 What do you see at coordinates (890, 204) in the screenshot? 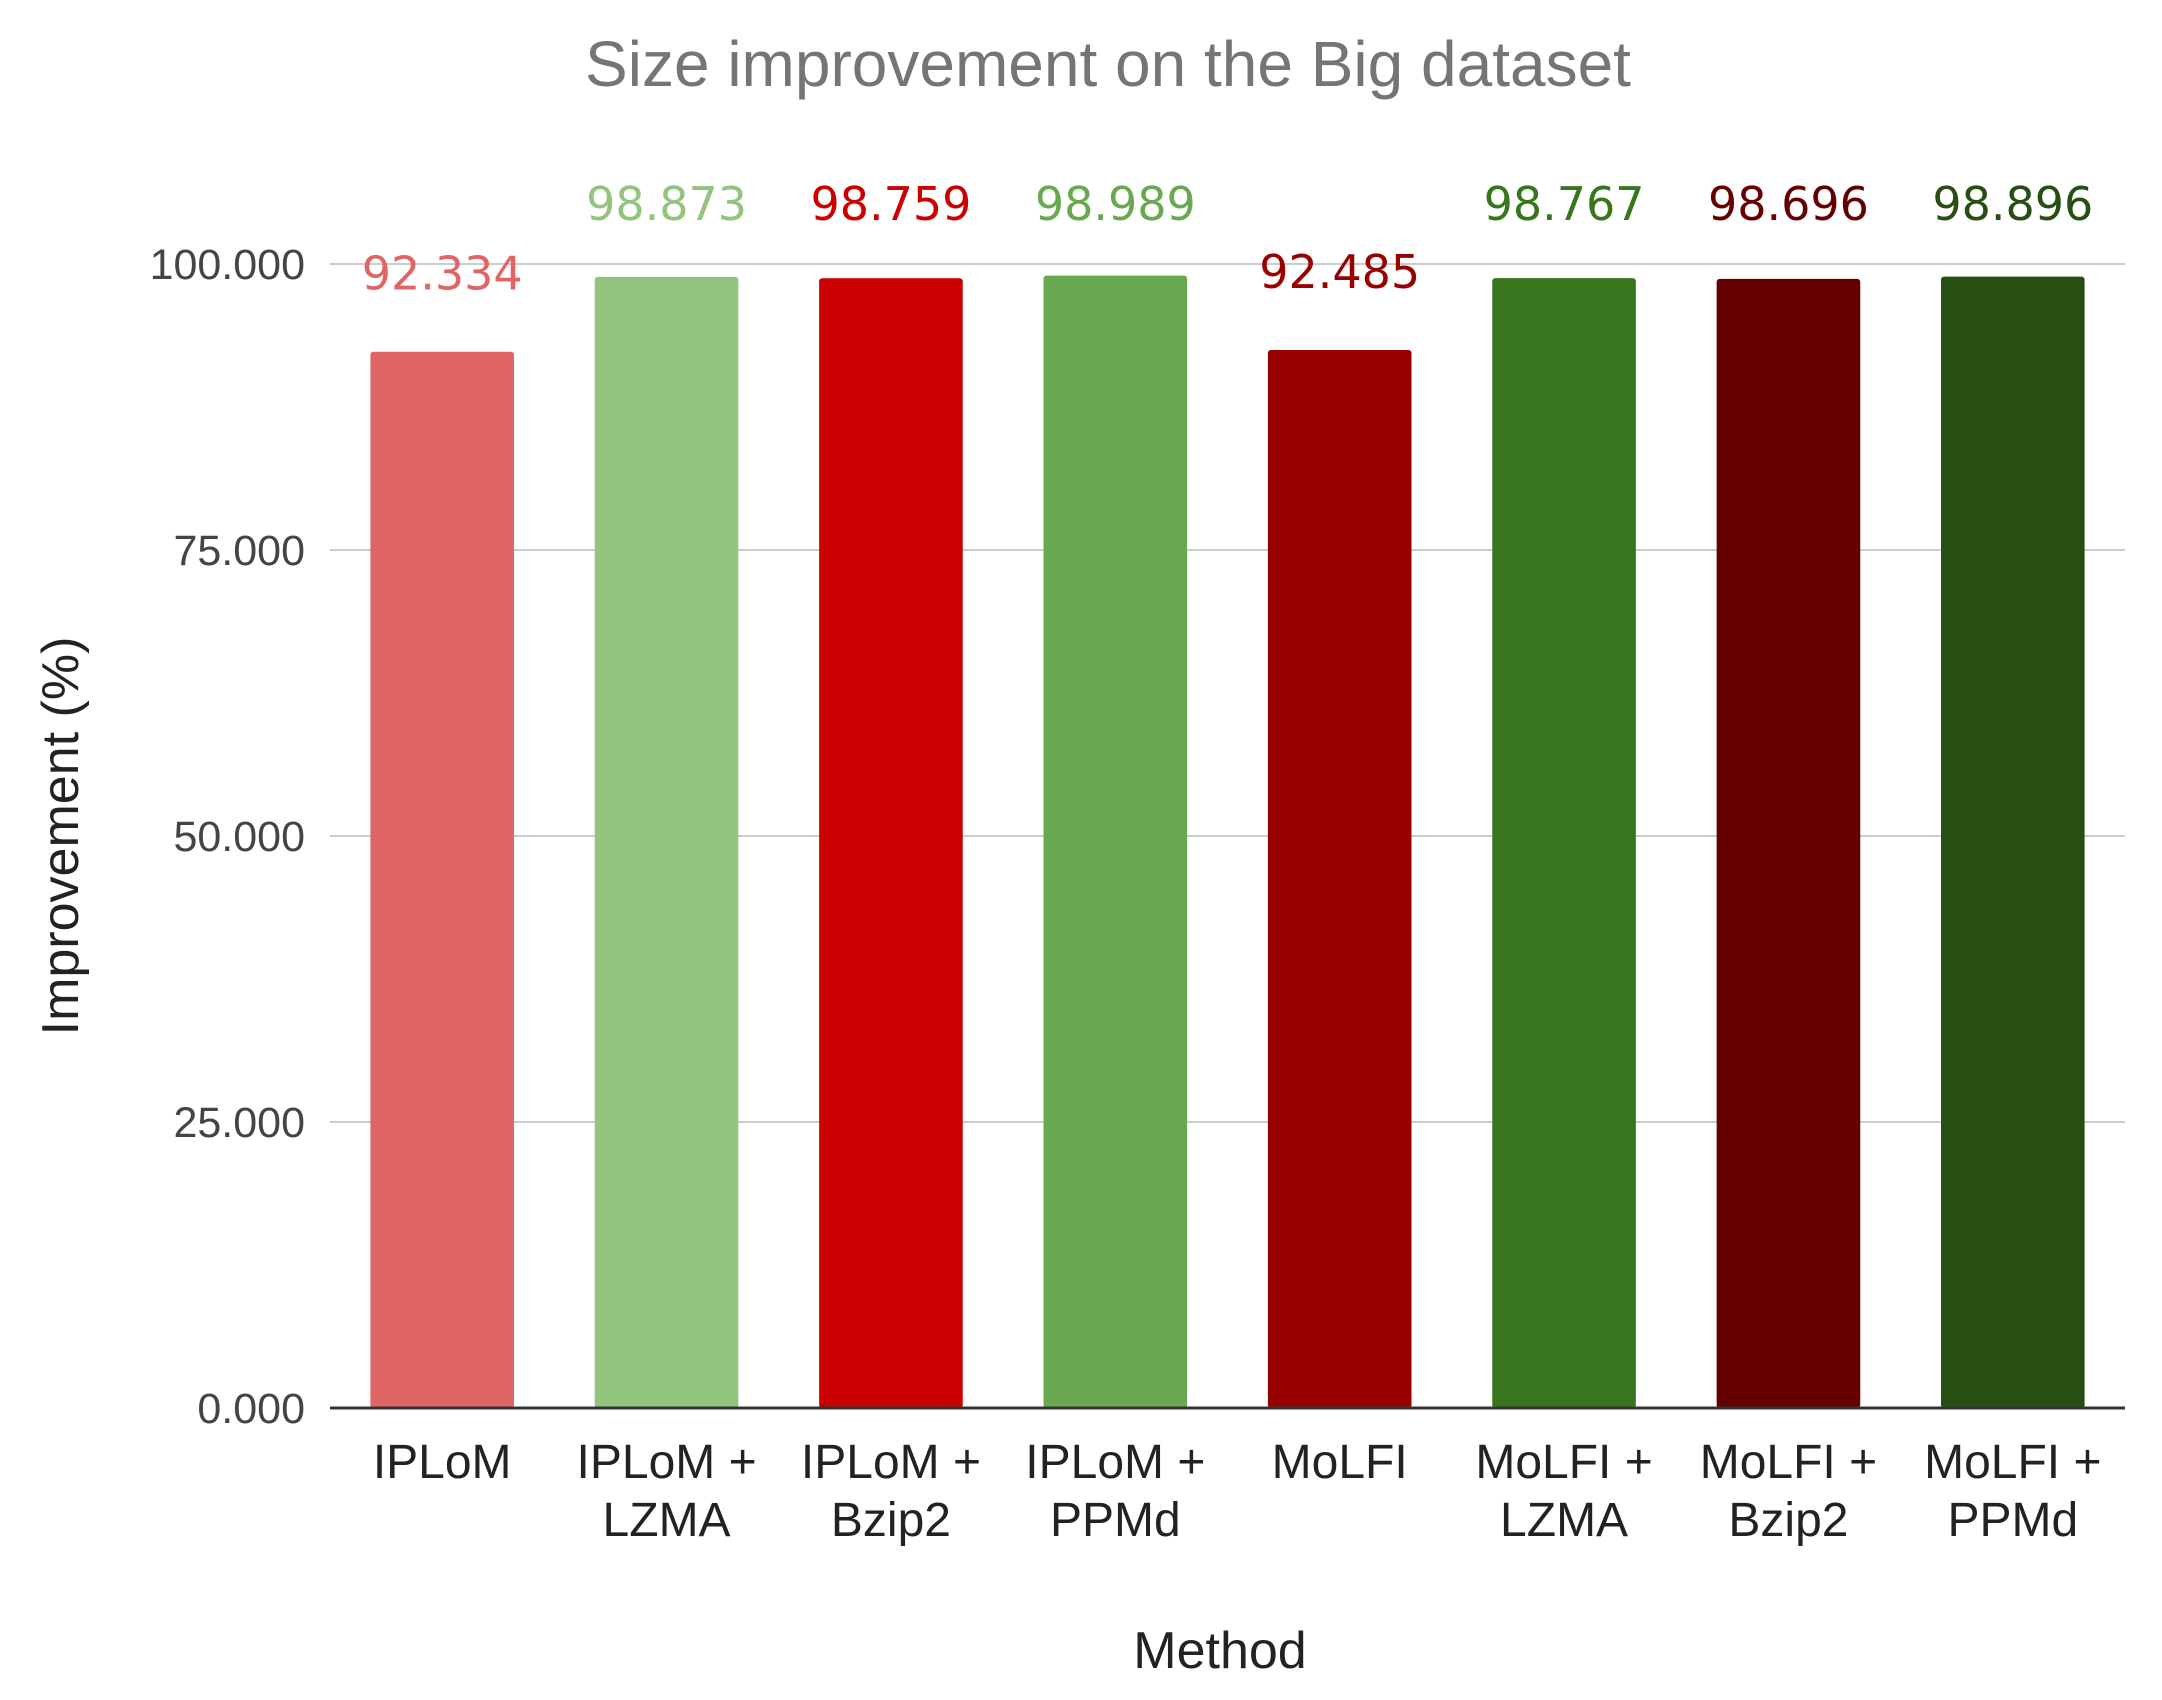
I see `data-label: 98.759` at bounding box center [890, 204].